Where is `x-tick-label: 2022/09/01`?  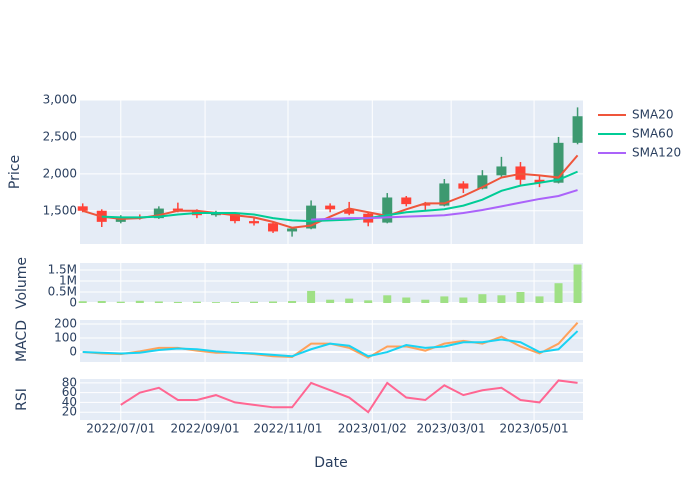
x-tick-label: 2022/09/01 is located at coordinates (204, 429).